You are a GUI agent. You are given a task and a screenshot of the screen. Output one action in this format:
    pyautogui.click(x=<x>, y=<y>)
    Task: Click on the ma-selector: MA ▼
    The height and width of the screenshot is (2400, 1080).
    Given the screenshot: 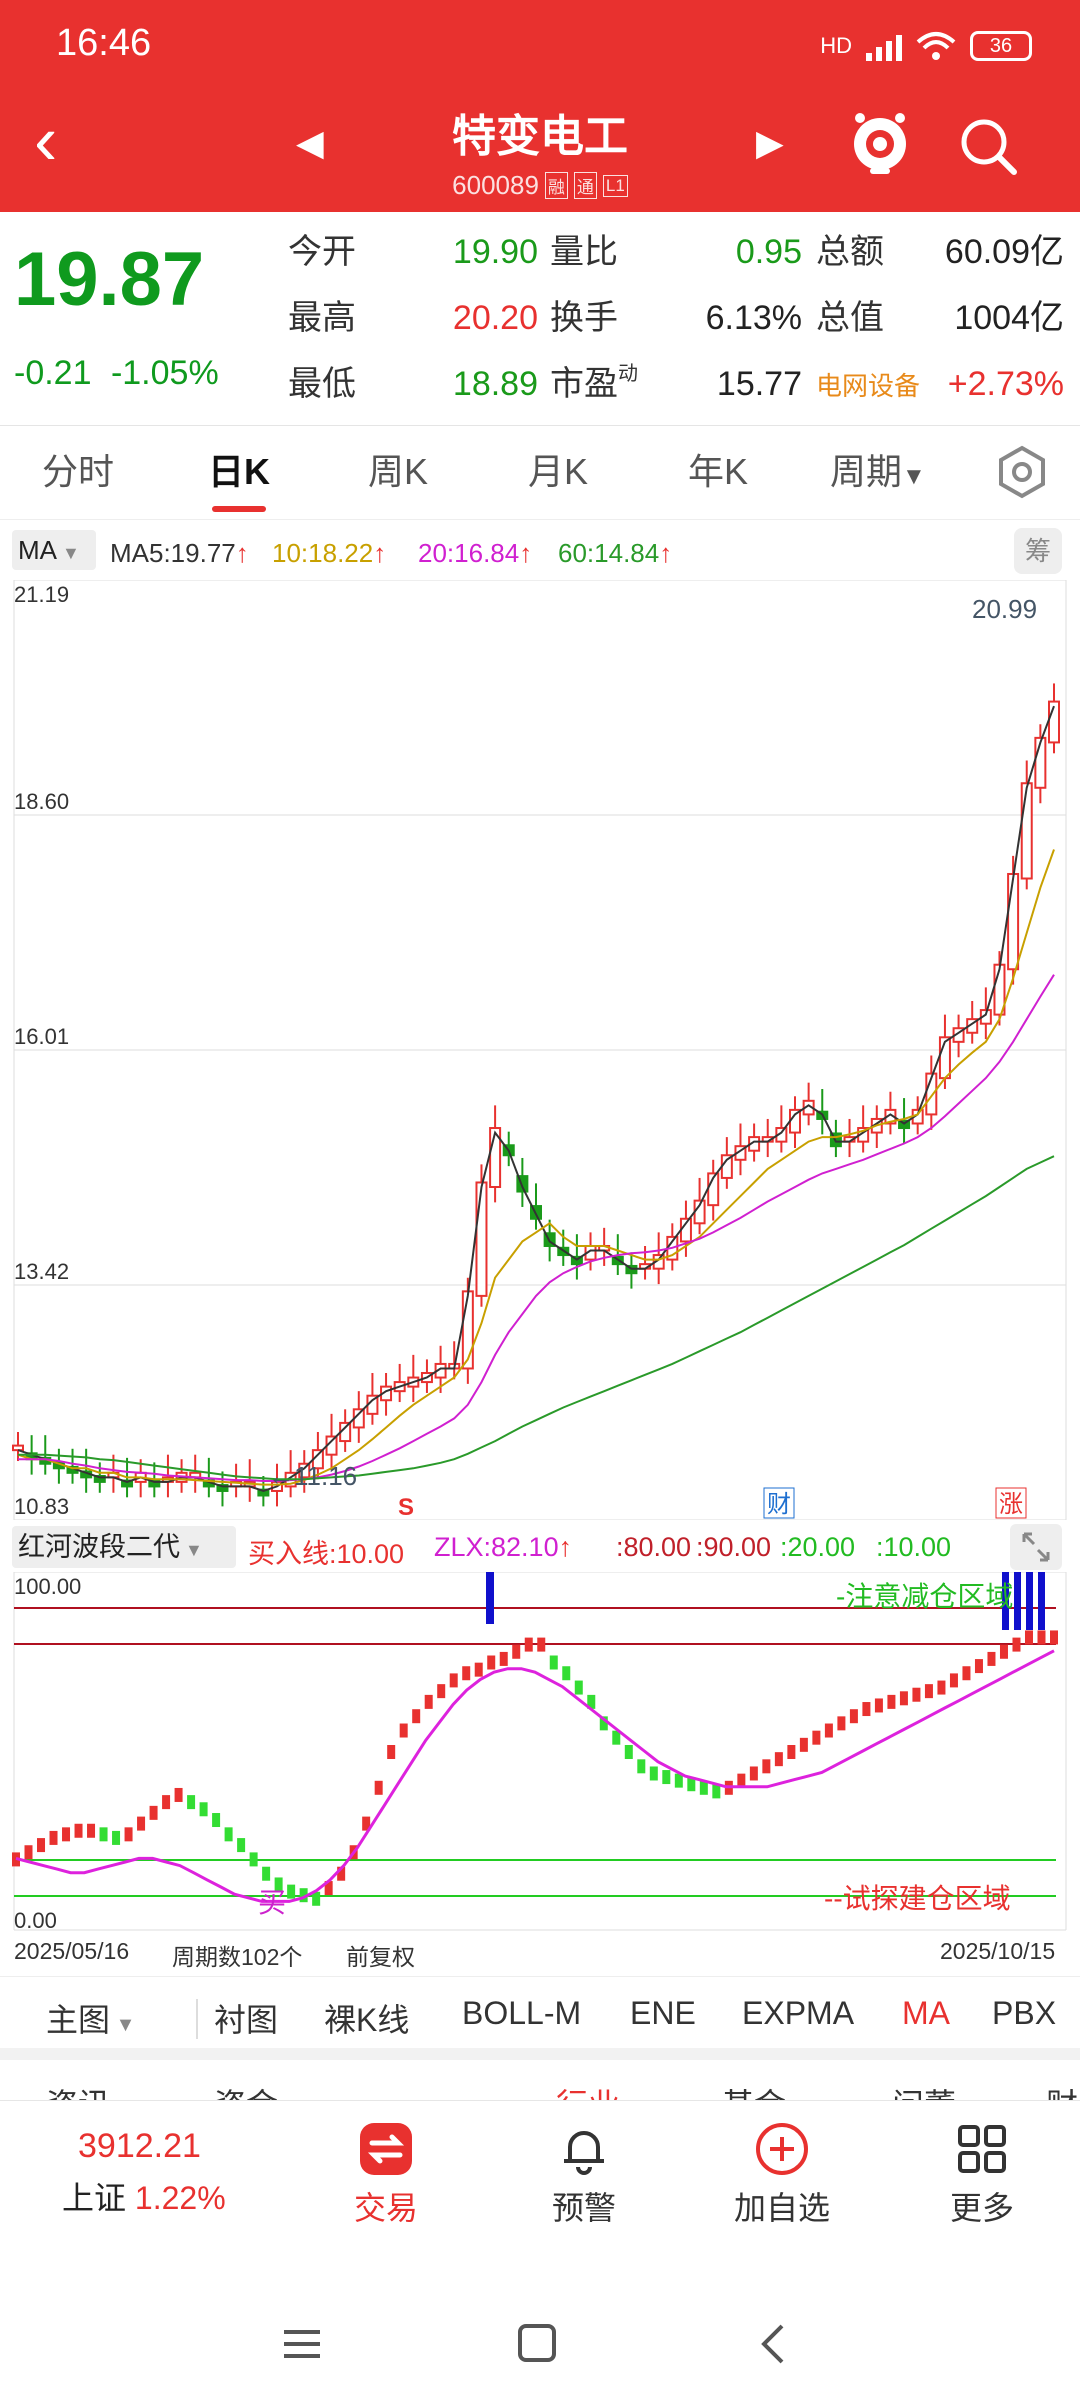 What is the action you would take?
    pyautogui.click(x=54, y=550)
    